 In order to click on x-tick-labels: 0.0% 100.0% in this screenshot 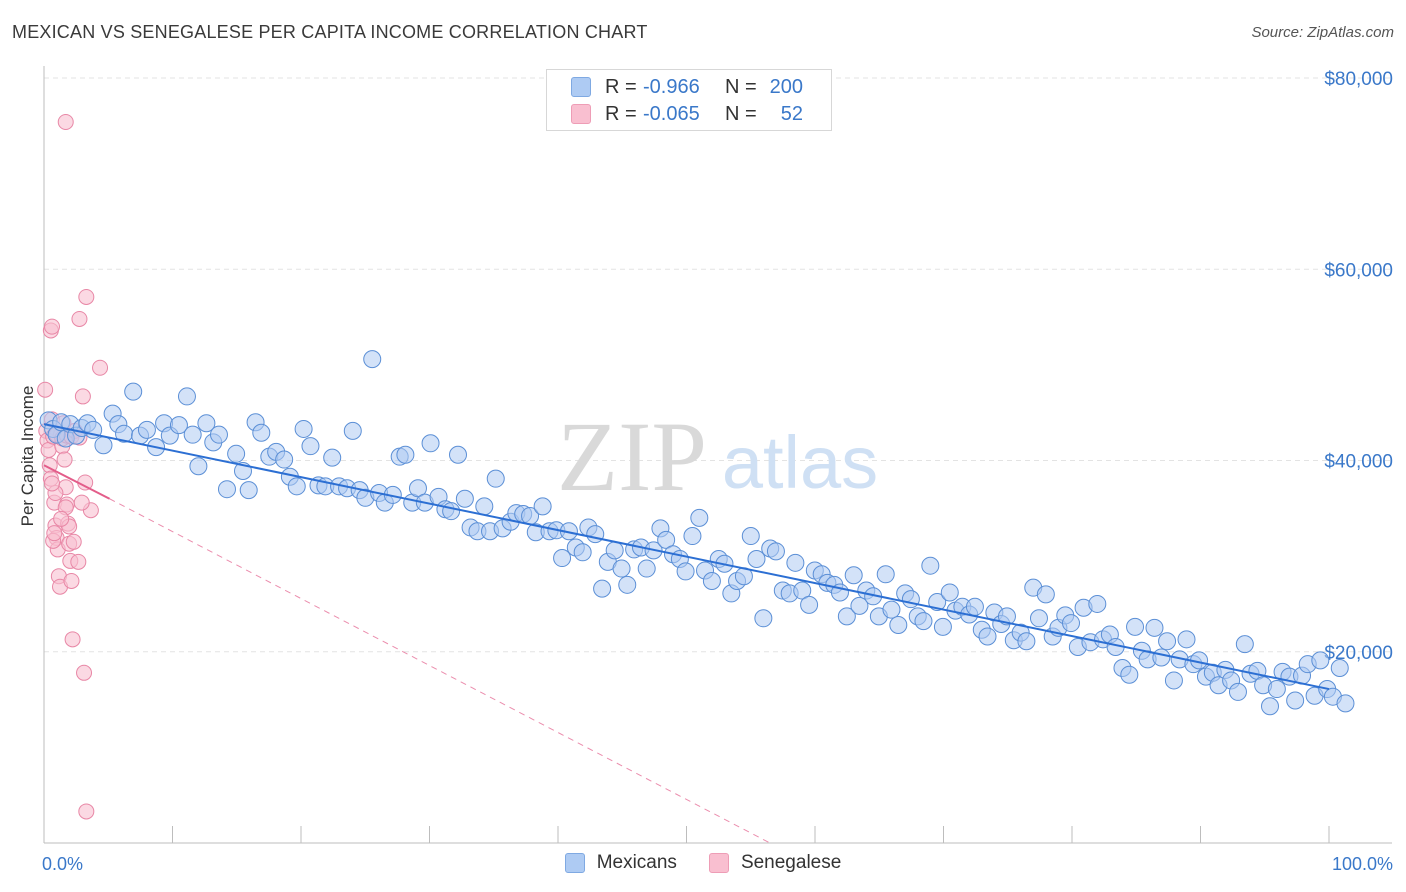, I will do `click(717, 864)`.